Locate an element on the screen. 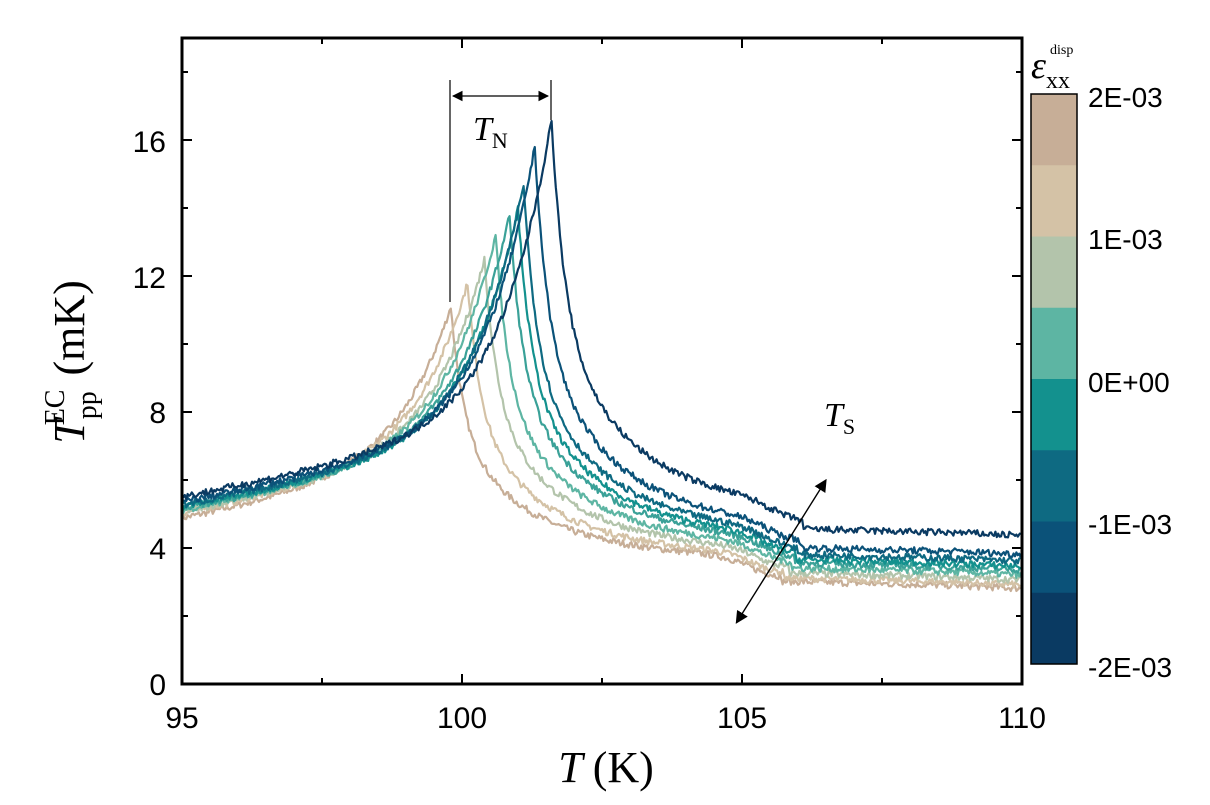  colorbar-frame is located at coordinates (1054, 379).